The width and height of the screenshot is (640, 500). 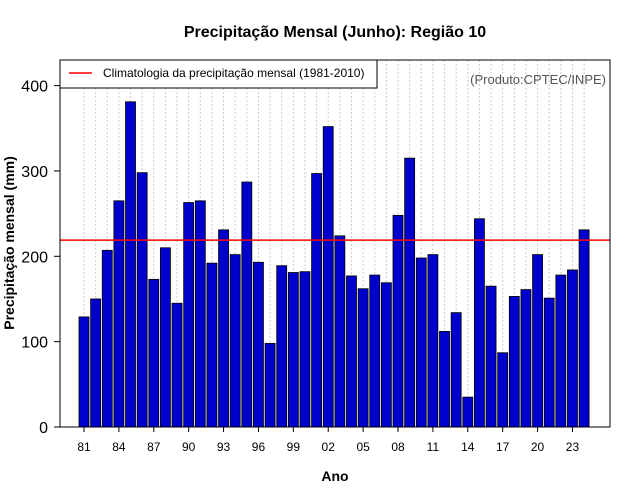 I want to click on bar-1998, so click(x=282, y=346).